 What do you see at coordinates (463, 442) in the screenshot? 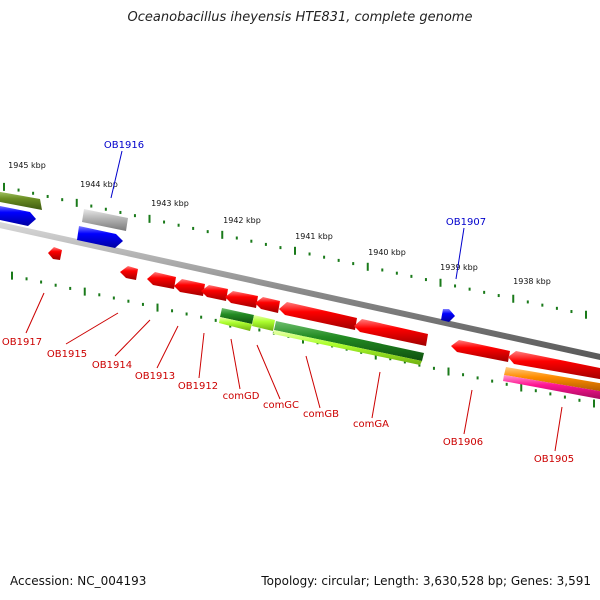
I see `gene-label: OB1906` at bounding box center [463, 442].